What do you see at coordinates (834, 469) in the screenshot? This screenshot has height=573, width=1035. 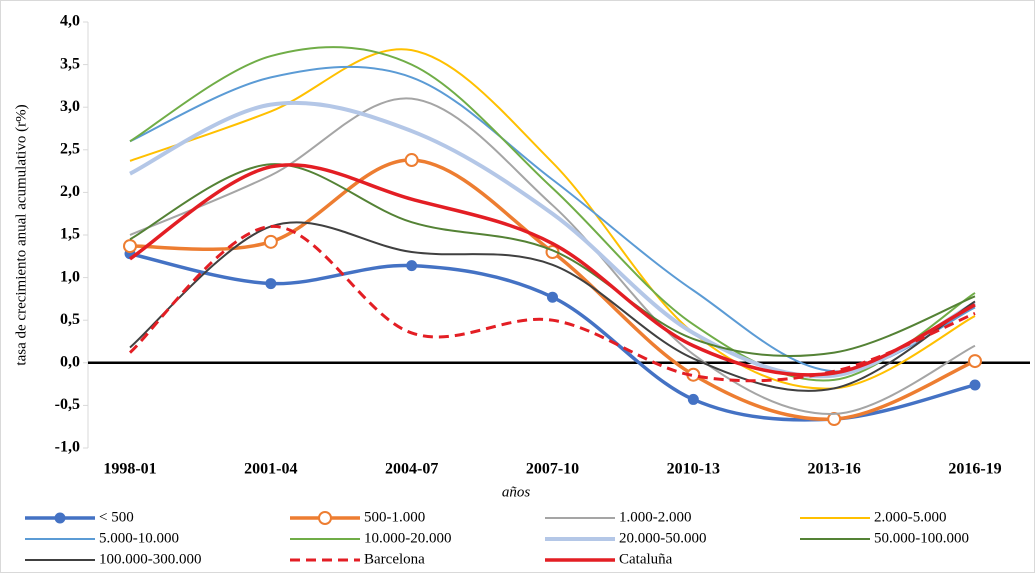 I see `x-tick-label: 2013-16` at bounding box center [834, 469].